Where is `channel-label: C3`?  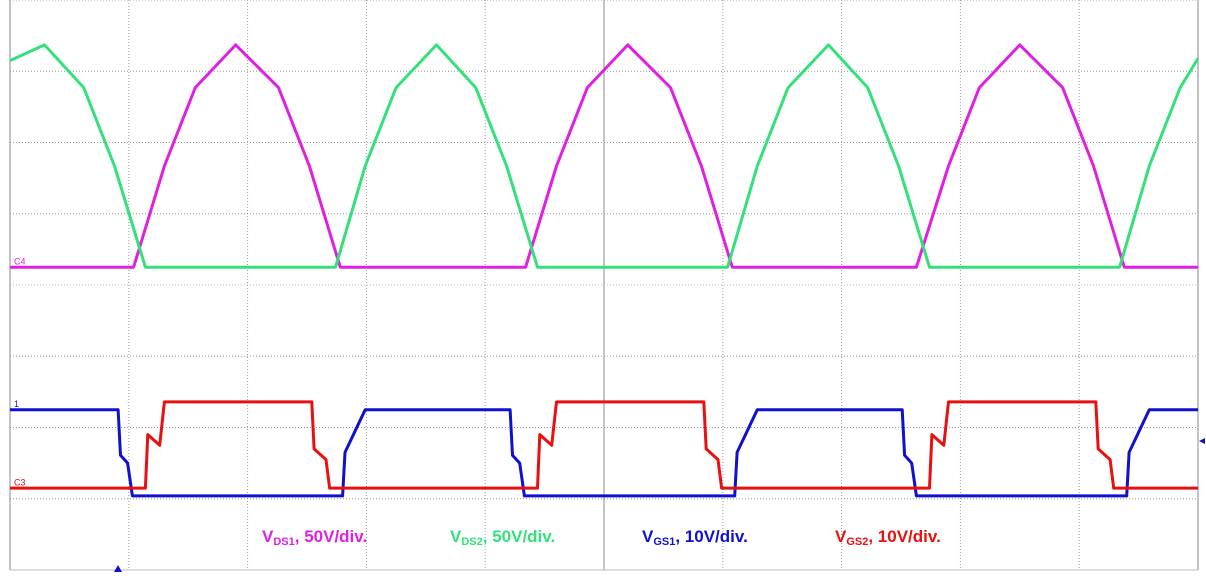 channel-label: C3 is located at coordinates (20, 482).